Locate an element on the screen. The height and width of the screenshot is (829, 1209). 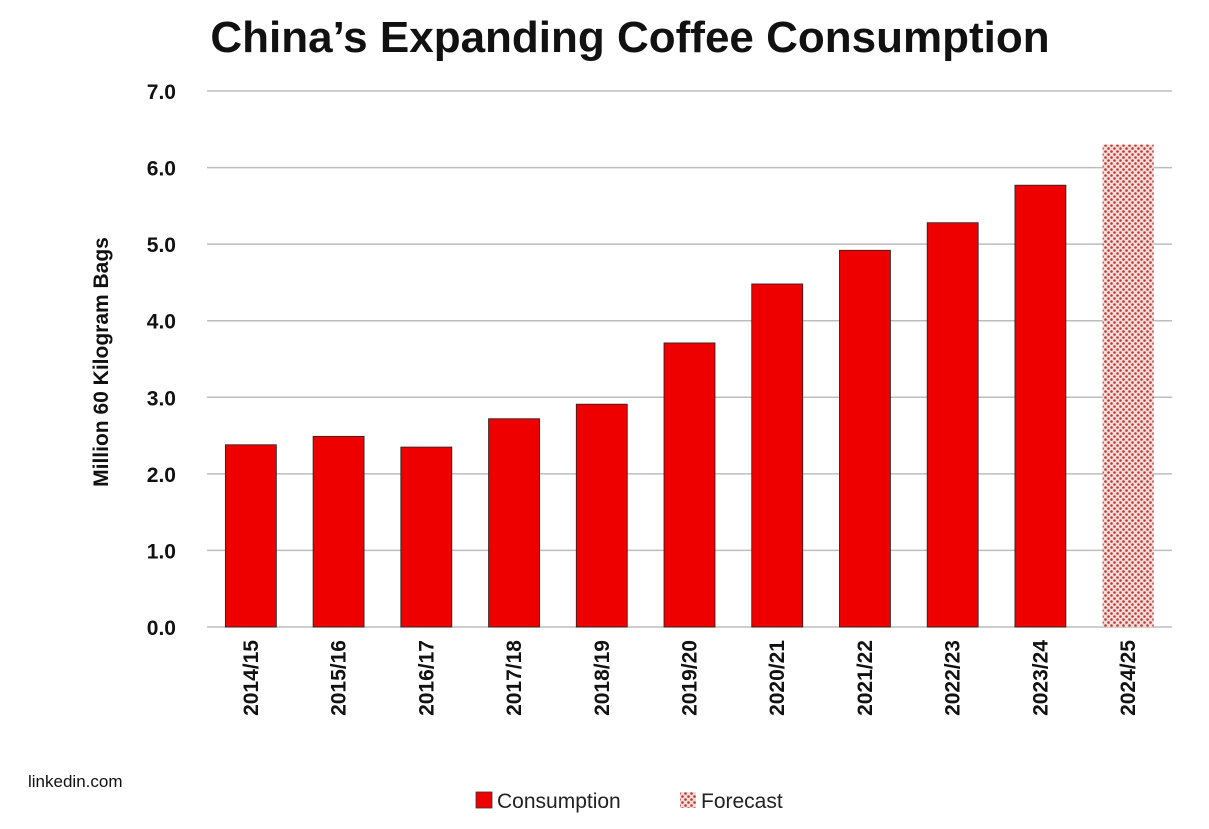
x-tick-label: 2017/18 is located at coordinates (514, 678).